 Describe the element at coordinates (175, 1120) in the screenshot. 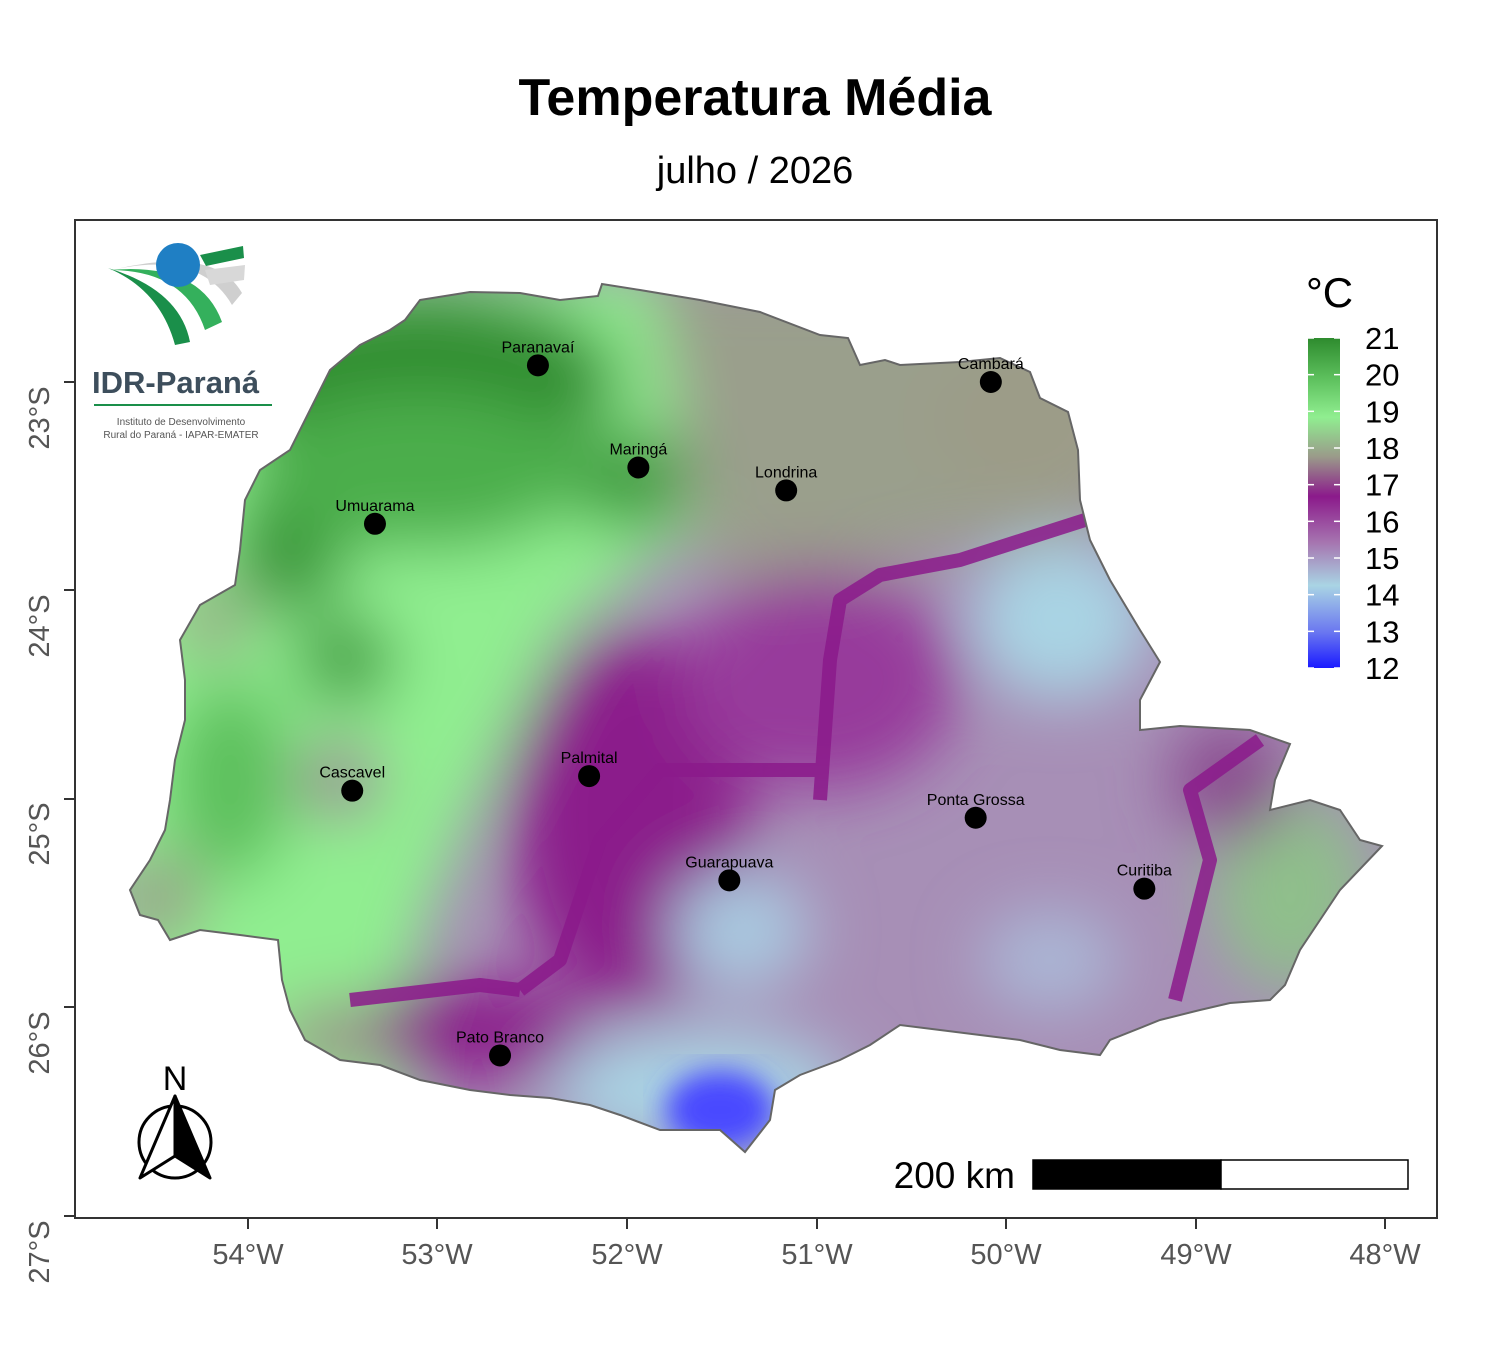

I see `north-arrow: N` at that location.